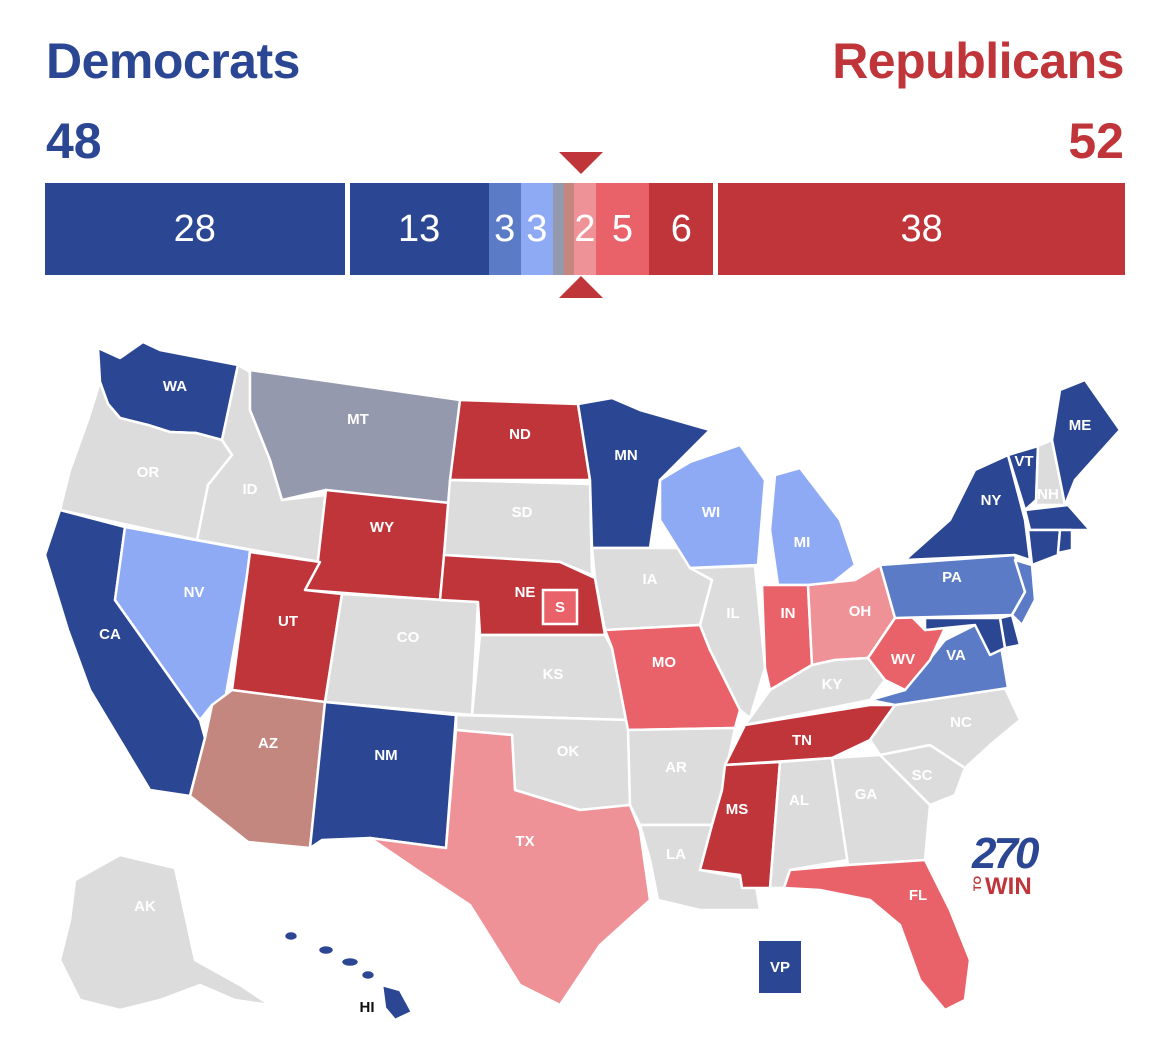  Describe the element at coordinates (681, 229) in the screenshot. I see `seat-segment-safe_r: 6` at that location.